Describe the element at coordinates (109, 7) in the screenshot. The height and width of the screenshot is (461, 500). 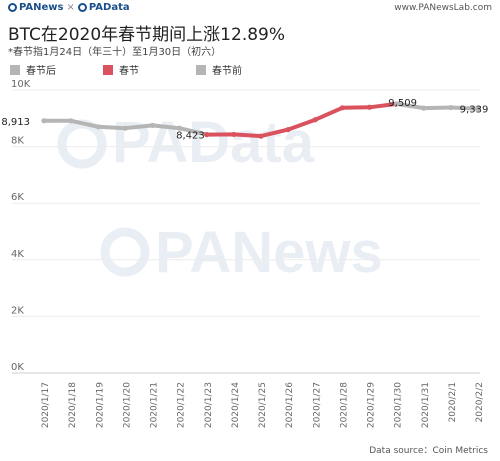
I see `brand-padata: PAData` at that location.